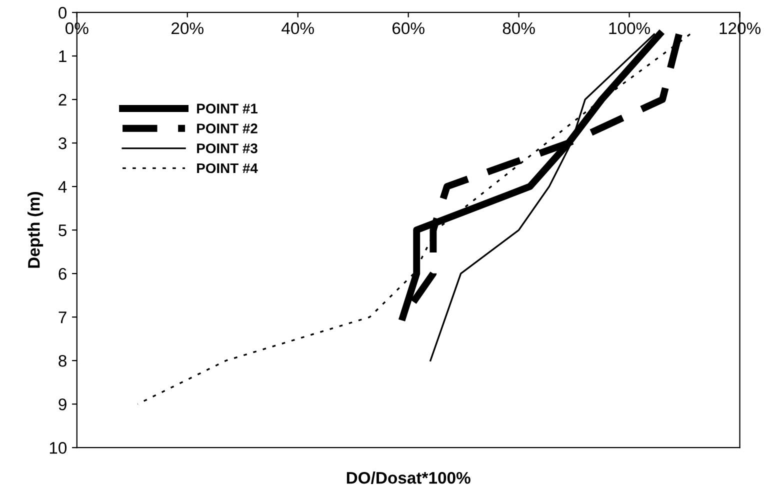  What do you see at coordinates (227, 129) in the screenshot?
I see `legend-label: POINT #2` at bounding box center [227, 129].